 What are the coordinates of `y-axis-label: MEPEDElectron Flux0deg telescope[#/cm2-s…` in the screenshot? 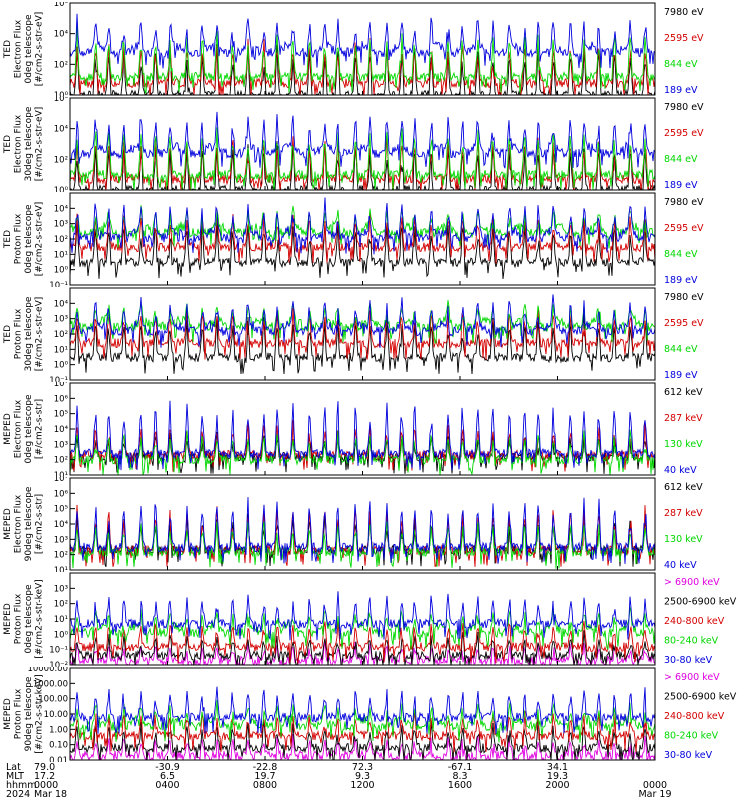 It's located at (24, 429).